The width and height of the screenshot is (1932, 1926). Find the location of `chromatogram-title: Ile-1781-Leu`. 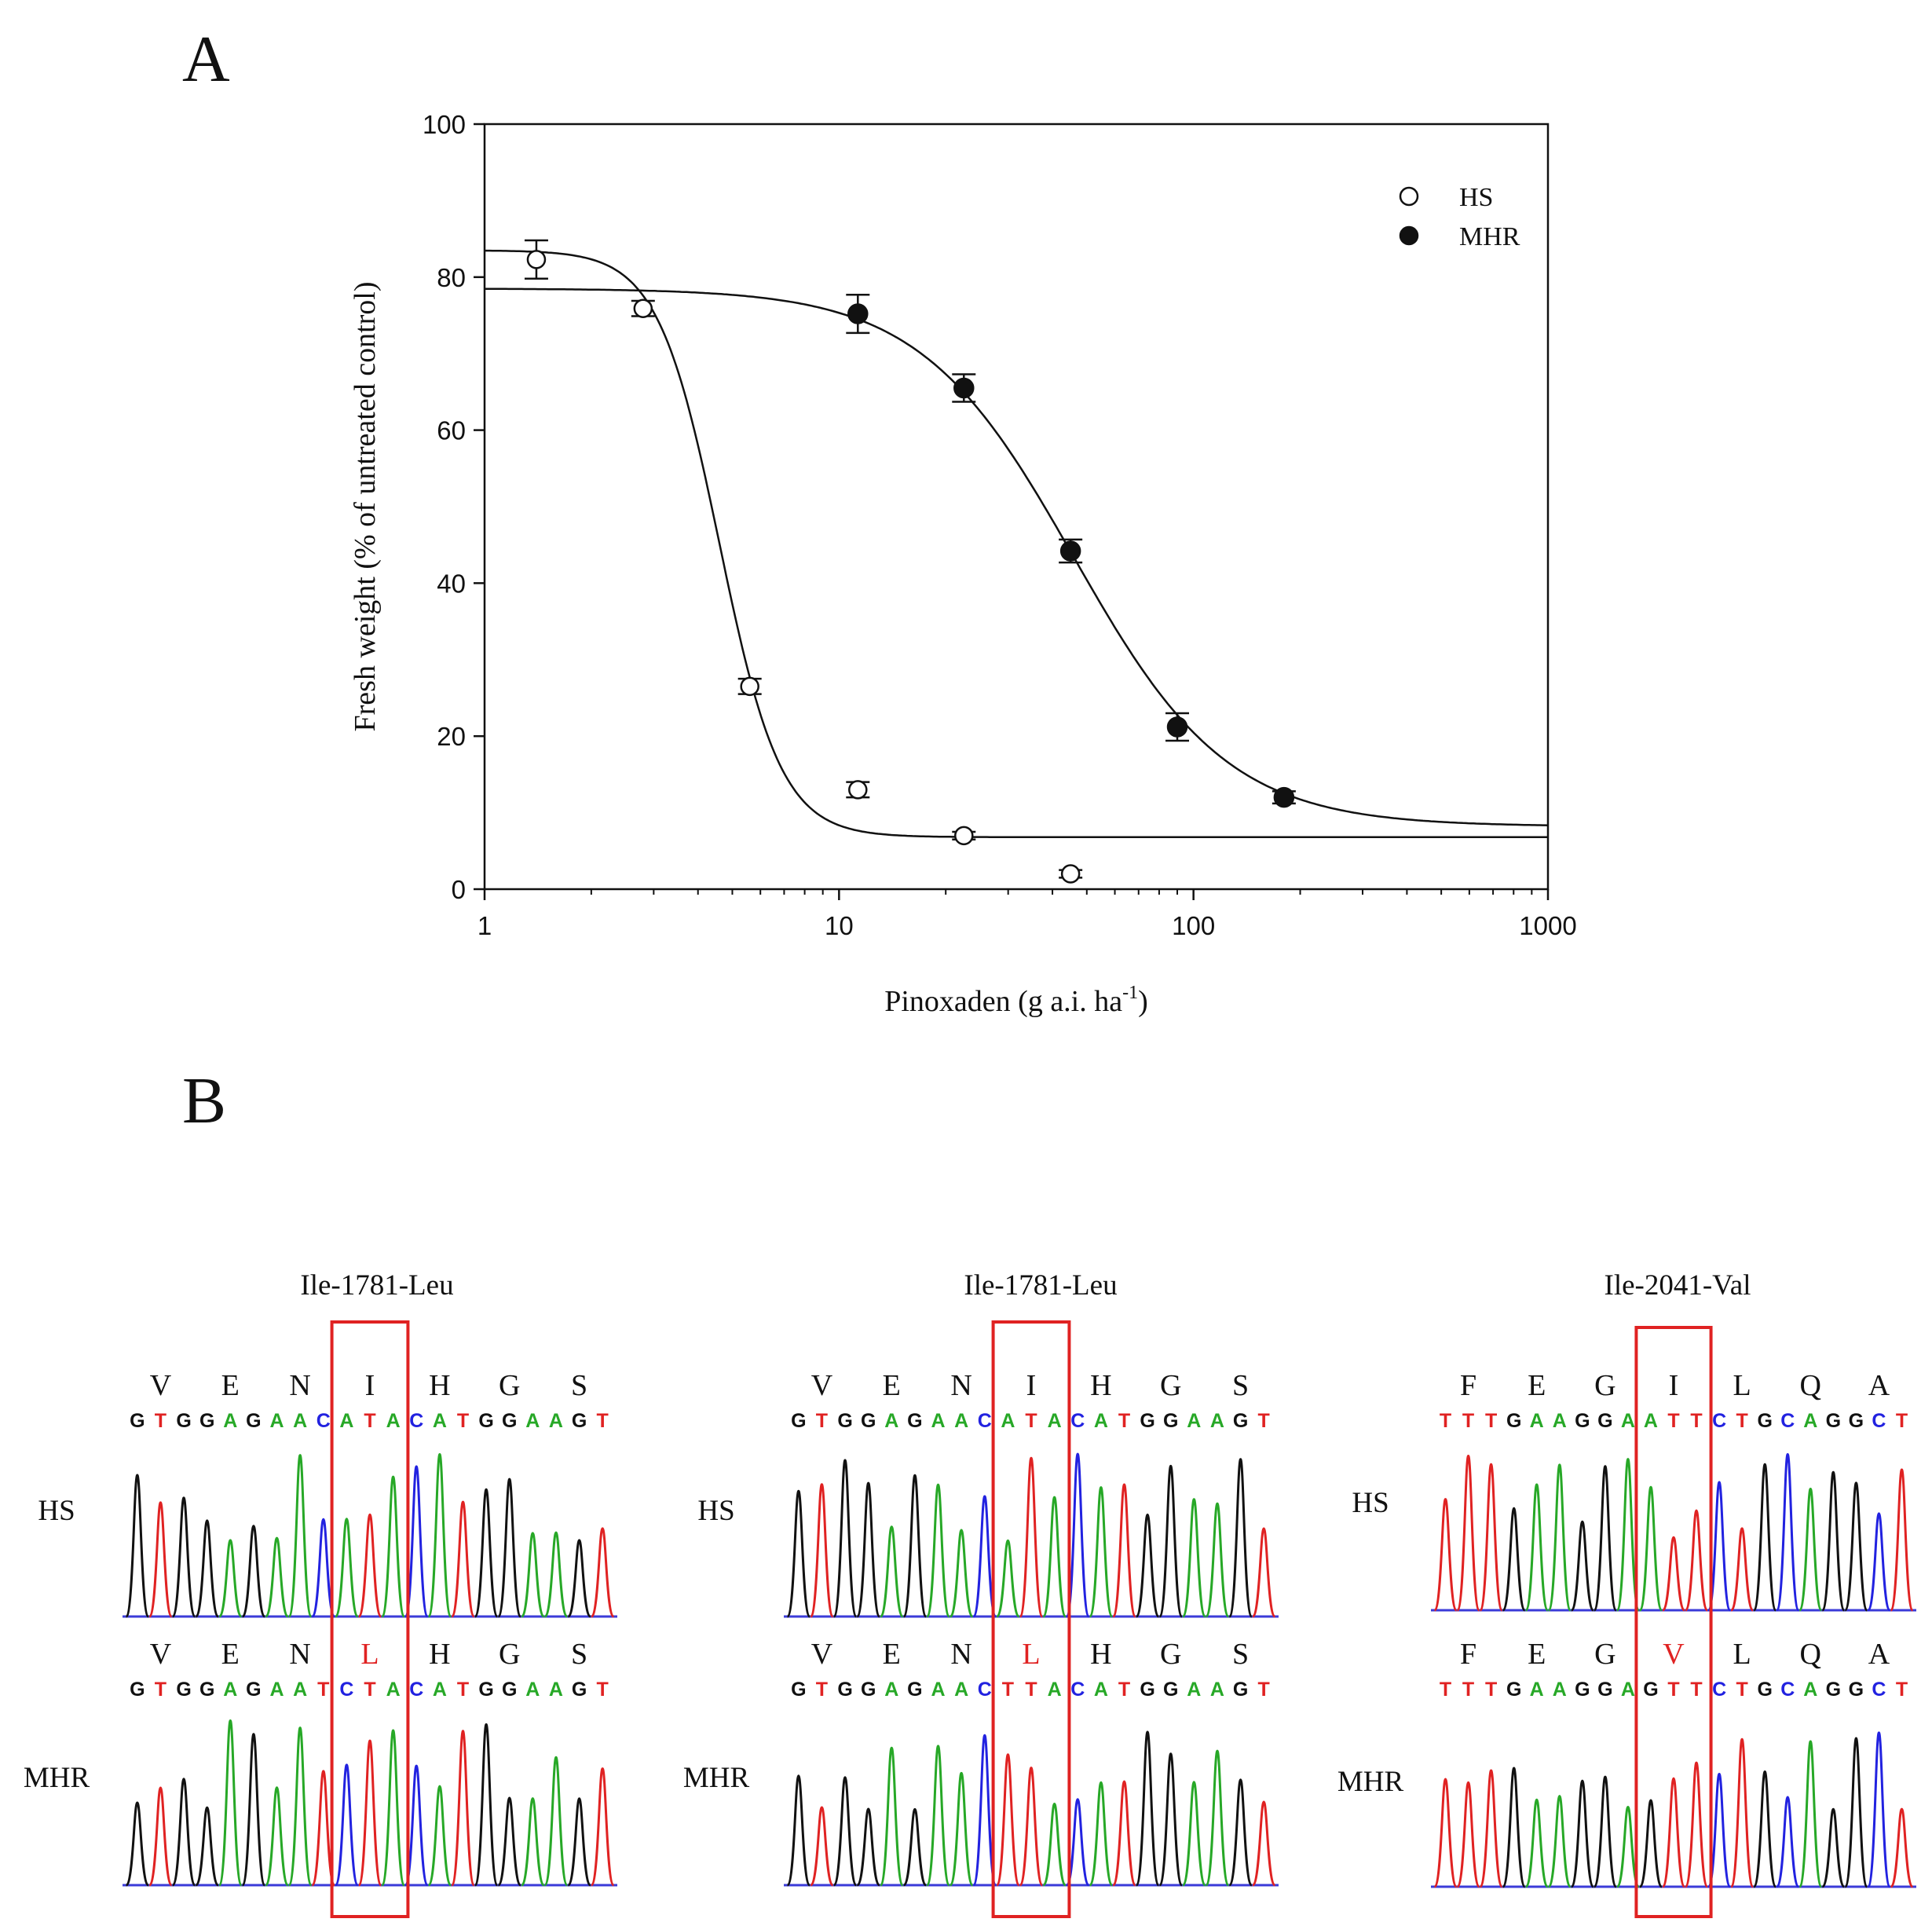

chromatogram-title: Ile-1781-Leu is located at coordinates (376, 1286).